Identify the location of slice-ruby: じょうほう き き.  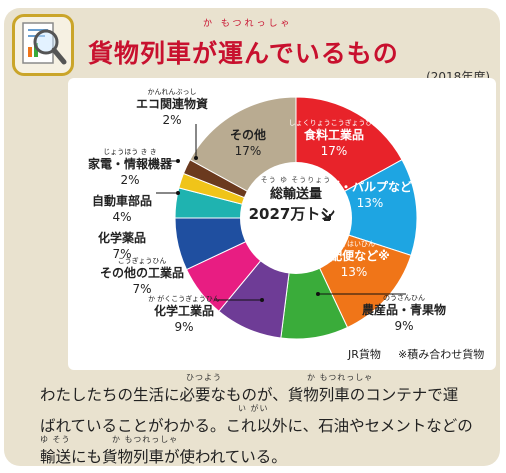
(129, 152).